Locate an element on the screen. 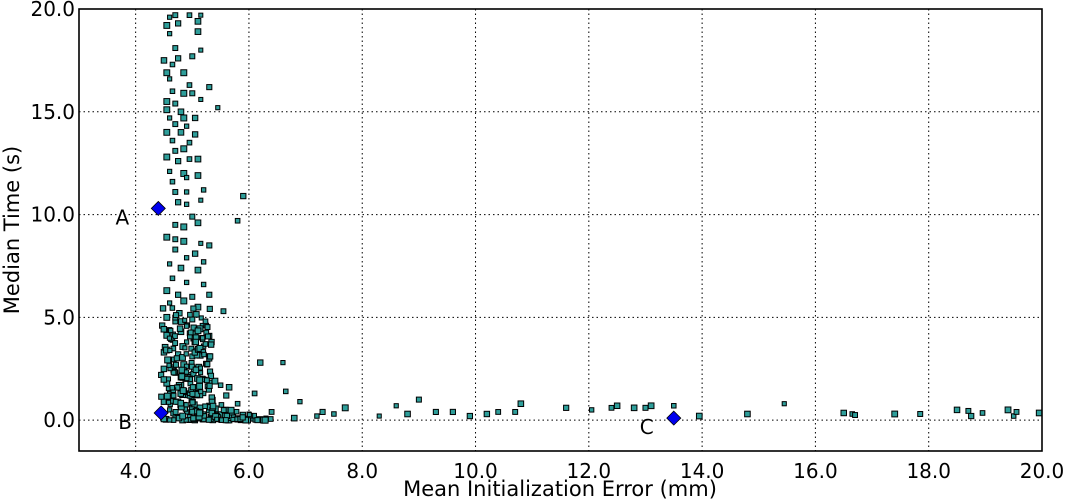  x-tick-labels: 4.0 6.0 8.0 10.0 12.0 14.0 16.0 18.0 20.0 is located at coordinates (592, 471).